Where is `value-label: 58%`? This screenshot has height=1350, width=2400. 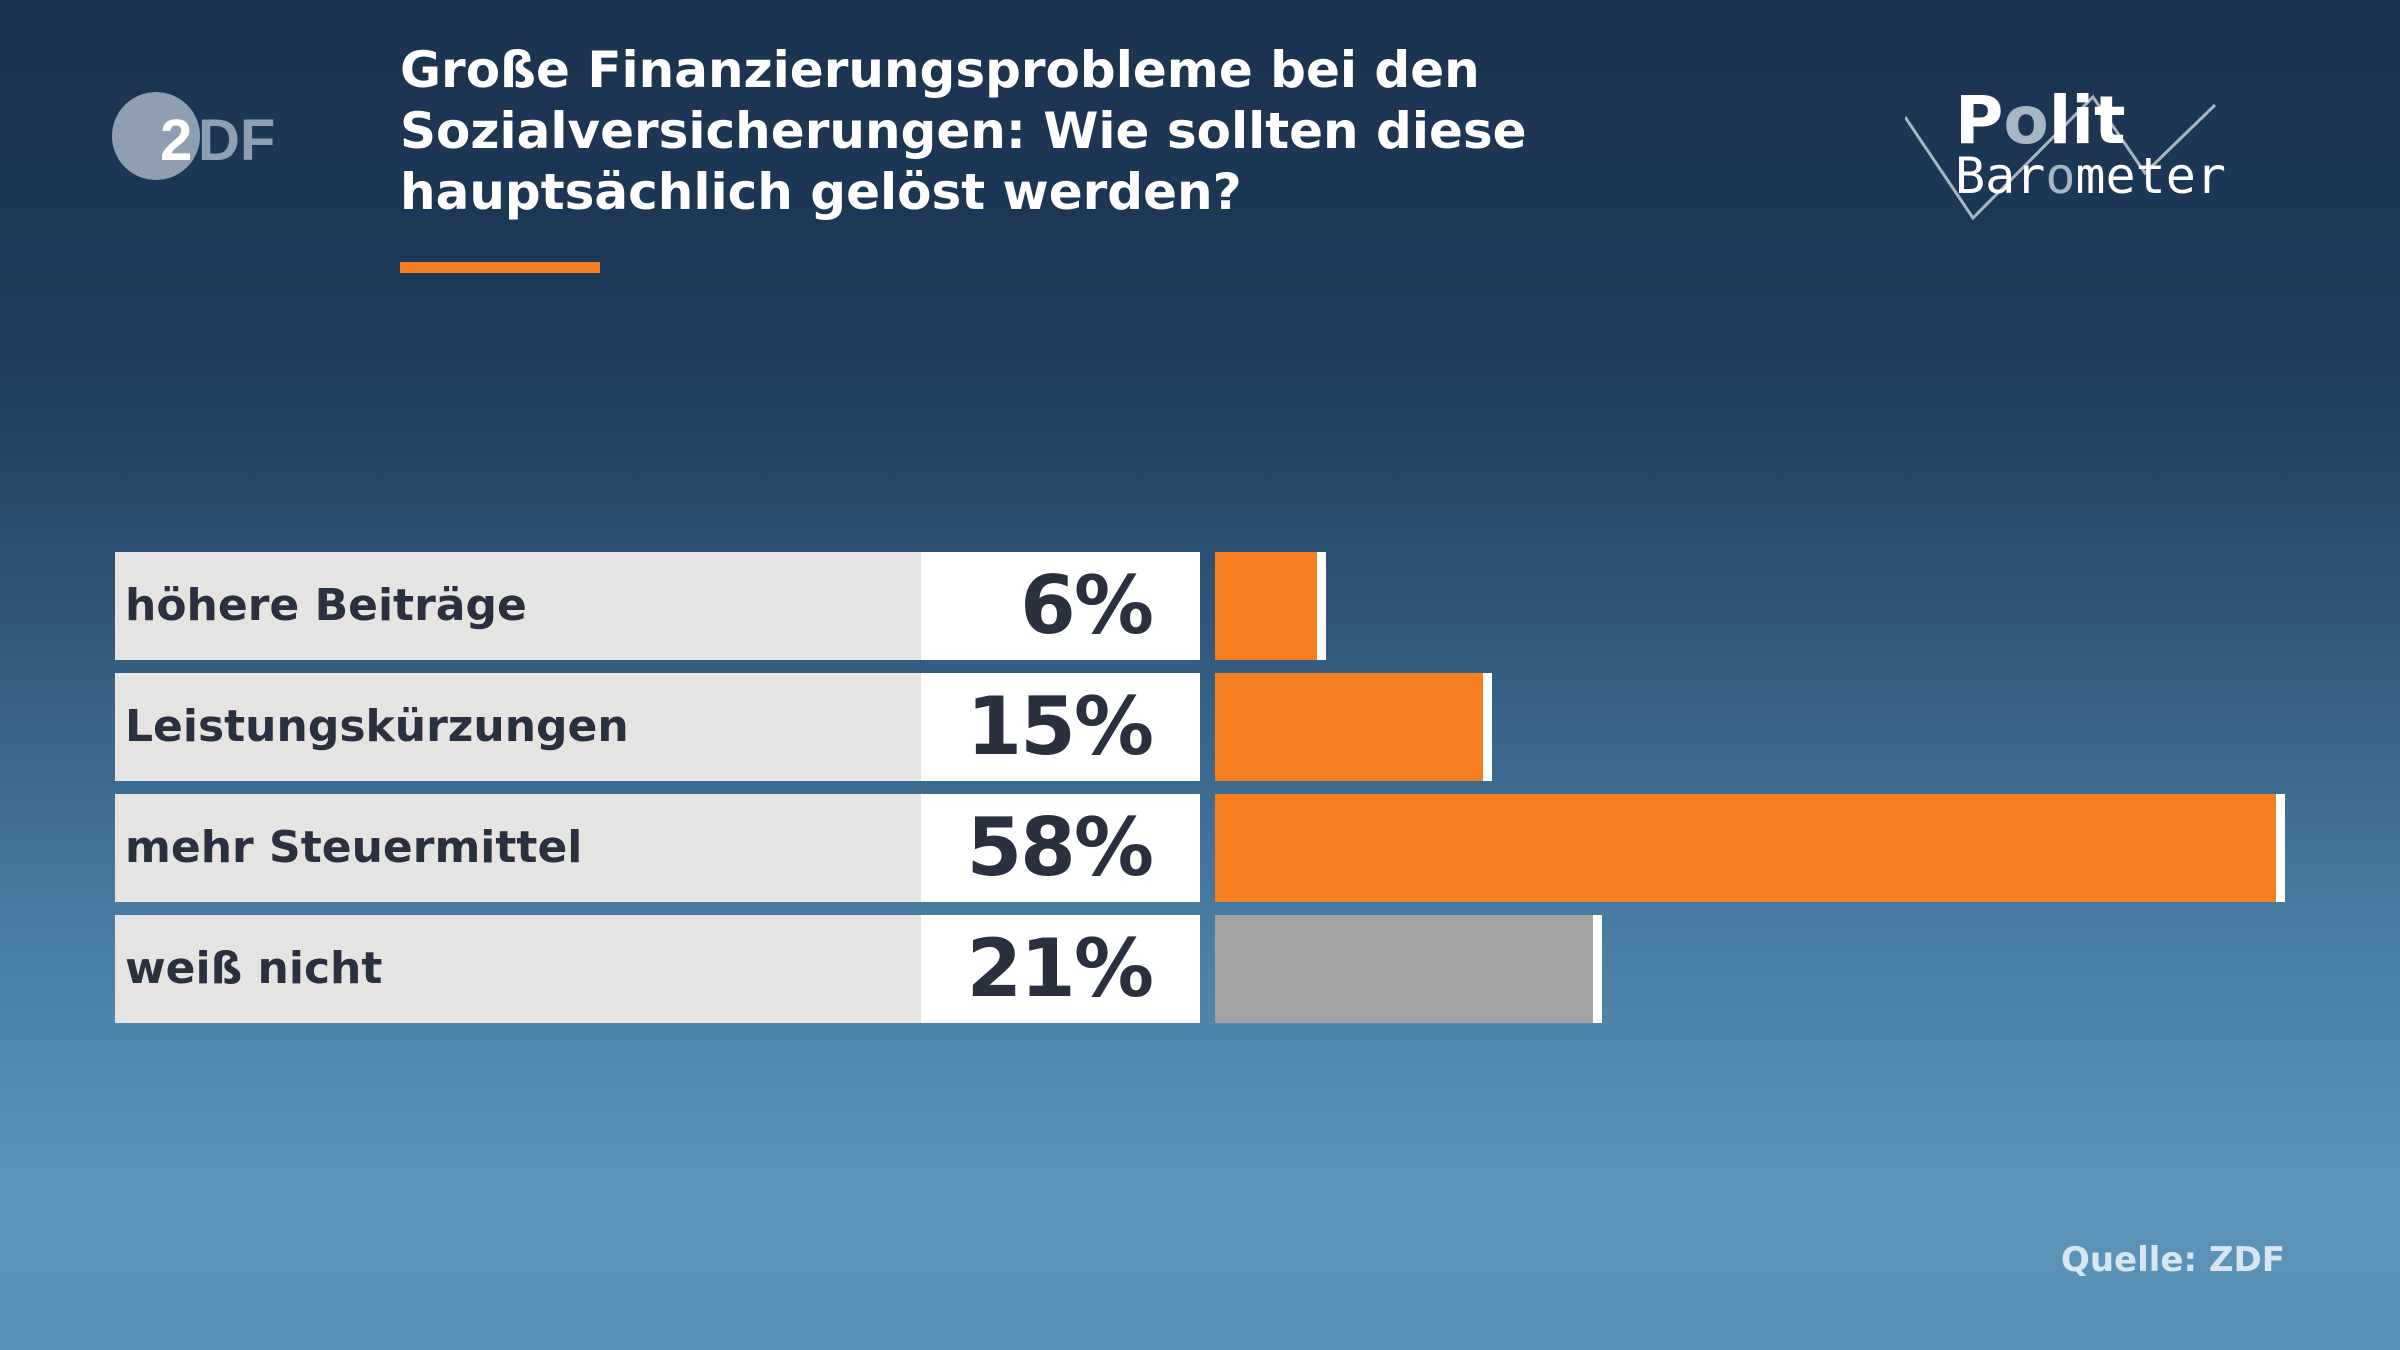
value-label: 58% is located at coordinates (1060, 848).